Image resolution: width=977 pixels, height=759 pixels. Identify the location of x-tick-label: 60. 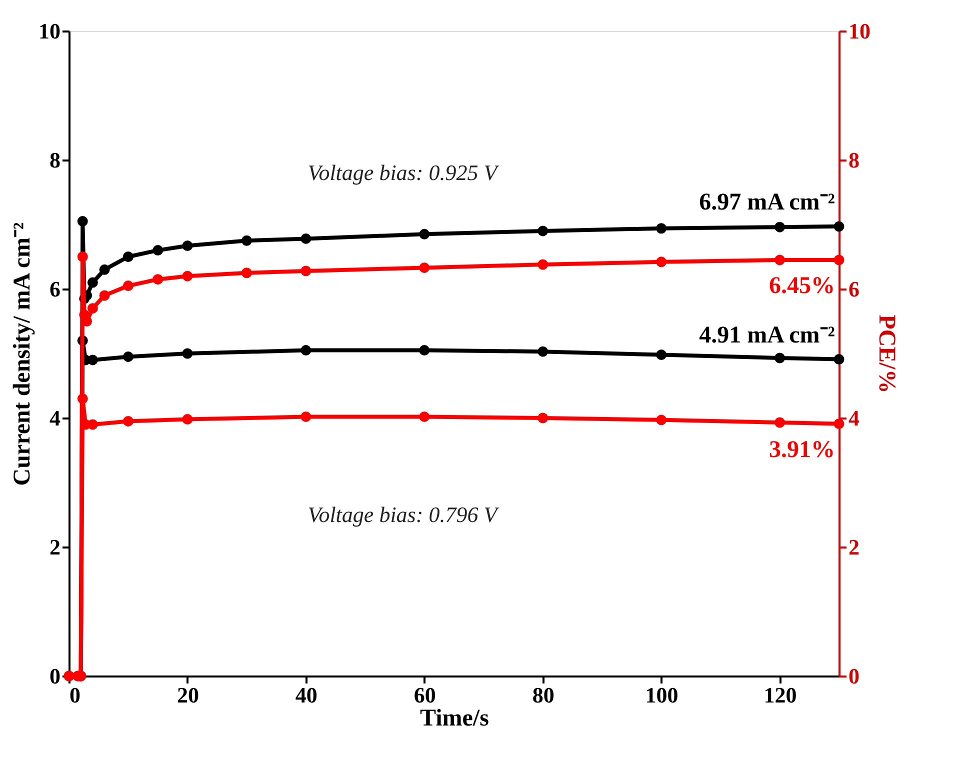
(425, 695).